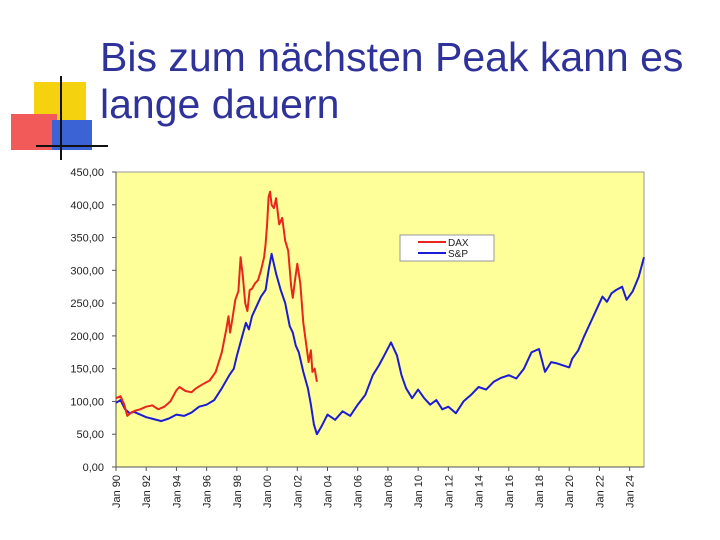 This screenshot has height=540, width=720. Describe the element at coordinates (90, 435) in the screenshot. I see `y-tick-label: 50,00` at that location.